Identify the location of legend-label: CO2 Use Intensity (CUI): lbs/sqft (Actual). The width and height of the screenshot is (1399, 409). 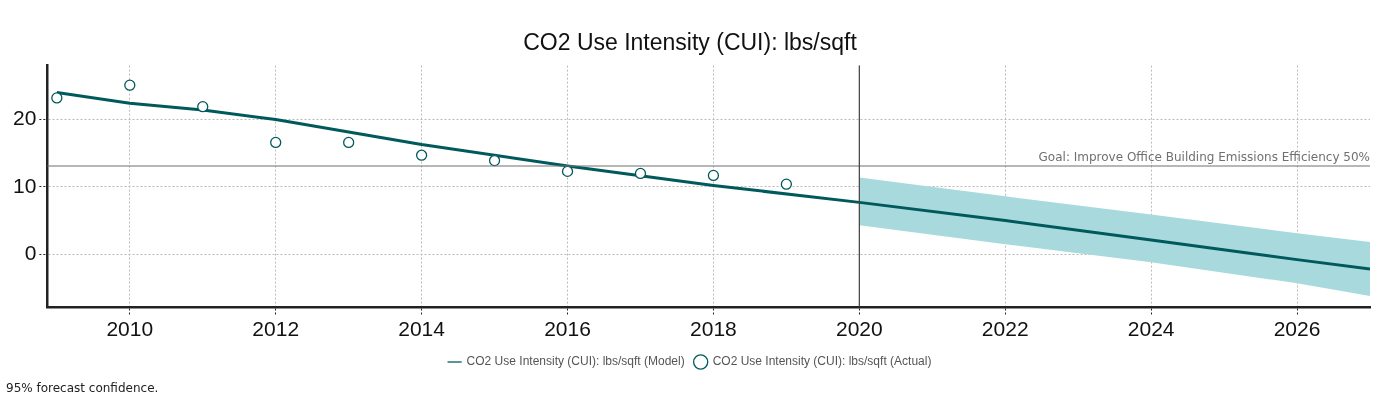
(822, 361).